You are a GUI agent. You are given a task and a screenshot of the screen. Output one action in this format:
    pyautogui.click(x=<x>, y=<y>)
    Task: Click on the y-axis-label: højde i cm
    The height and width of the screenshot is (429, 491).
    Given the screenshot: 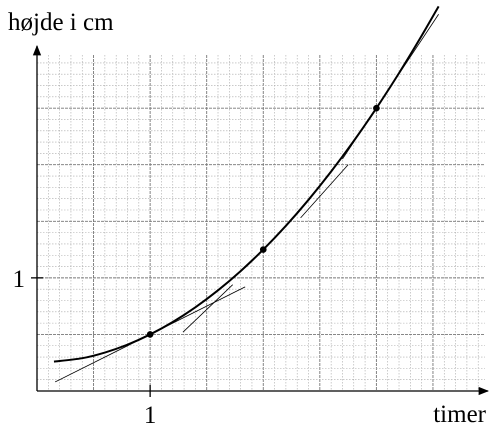 What is the action you would take?
    pyautogui.click(x=61, y=22)
    